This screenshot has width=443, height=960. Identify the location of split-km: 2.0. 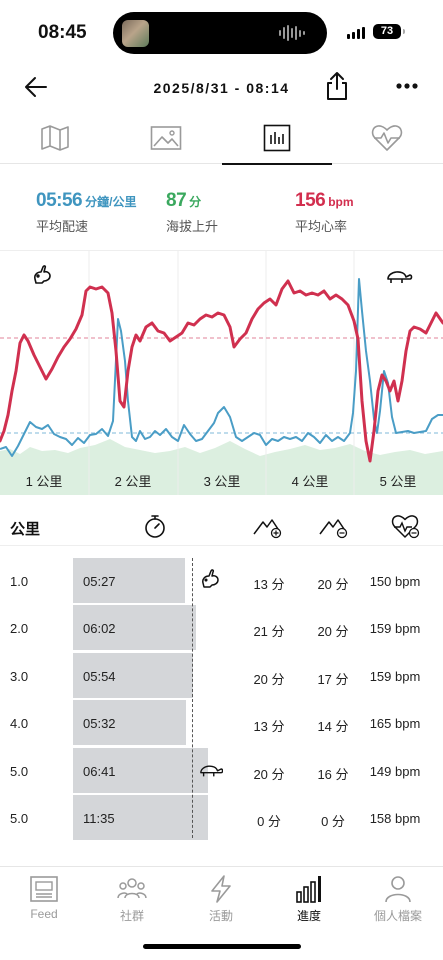
(19, 629).